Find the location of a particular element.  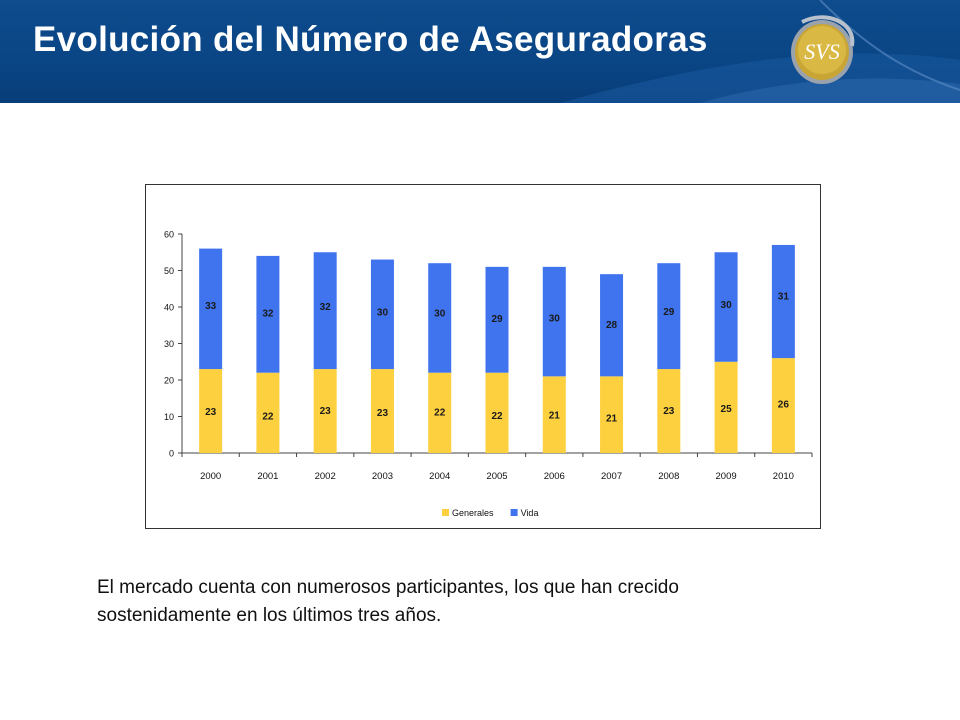

legend-swatch-vida is located at coordinates (514, 512).